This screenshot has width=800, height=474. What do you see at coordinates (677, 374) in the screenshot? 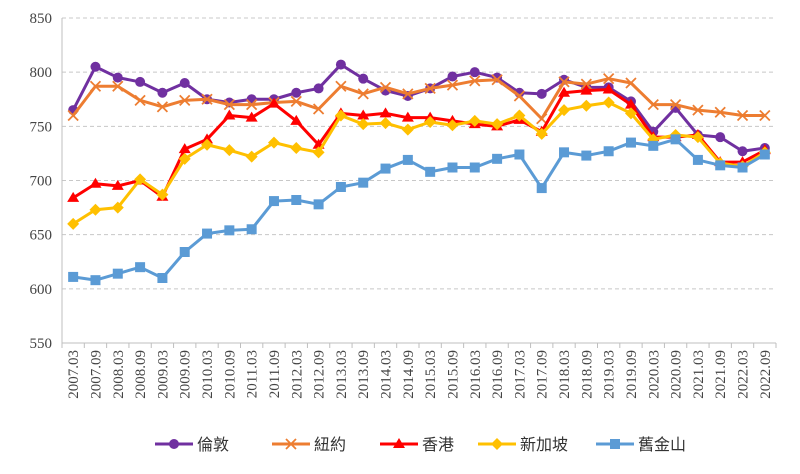
I see `x-tick-label: 2020.09` at bounding box center [677, 374].